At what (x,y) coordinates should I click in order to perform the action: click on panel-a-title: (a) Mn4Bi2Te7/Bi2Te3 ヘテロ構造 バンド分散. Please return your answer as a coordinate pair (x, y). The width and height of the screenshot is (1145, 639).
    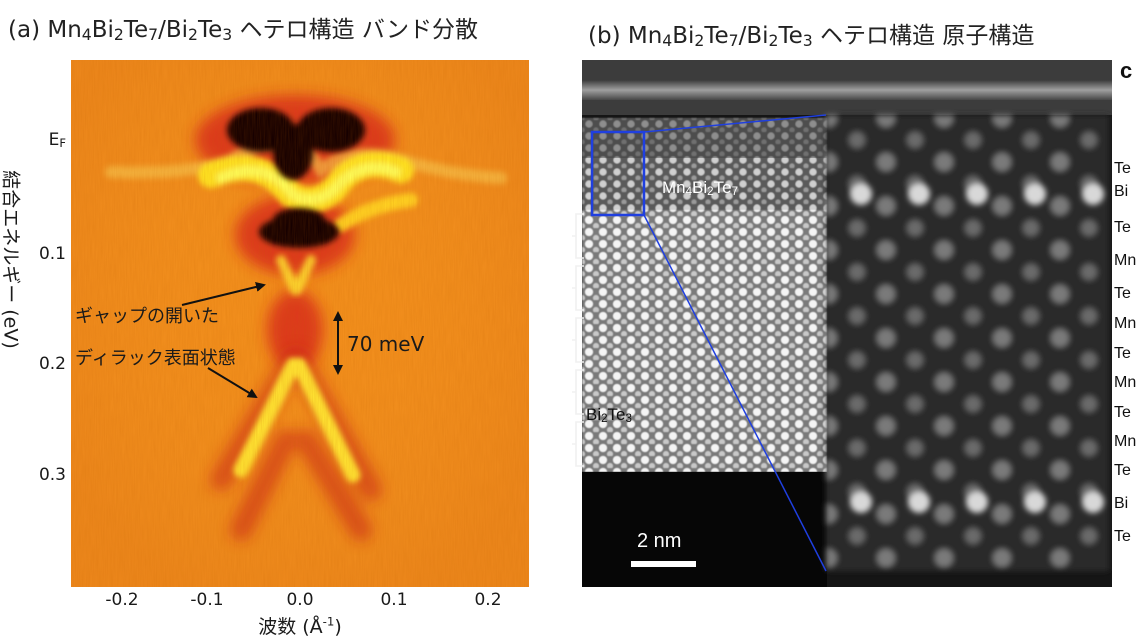
    Looking at the image, I should click on (243, 30).